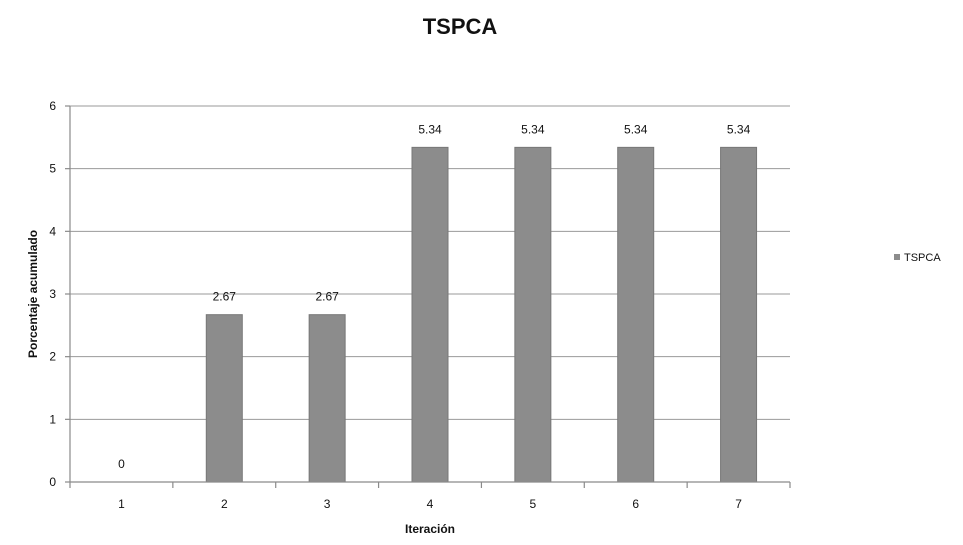 This screenshot has height=545, width=963. What do you see at coordinates (52, 231) in the screenshot?
I see `y-tick-label: 4` at bounding box center [52, 231].